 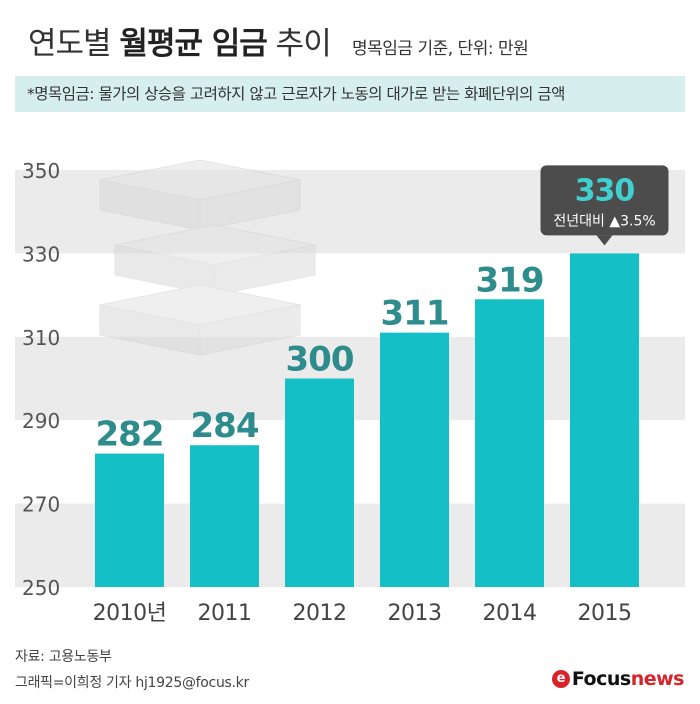 I want to click on bar-value-label: 311, so click(x=415, y=314).